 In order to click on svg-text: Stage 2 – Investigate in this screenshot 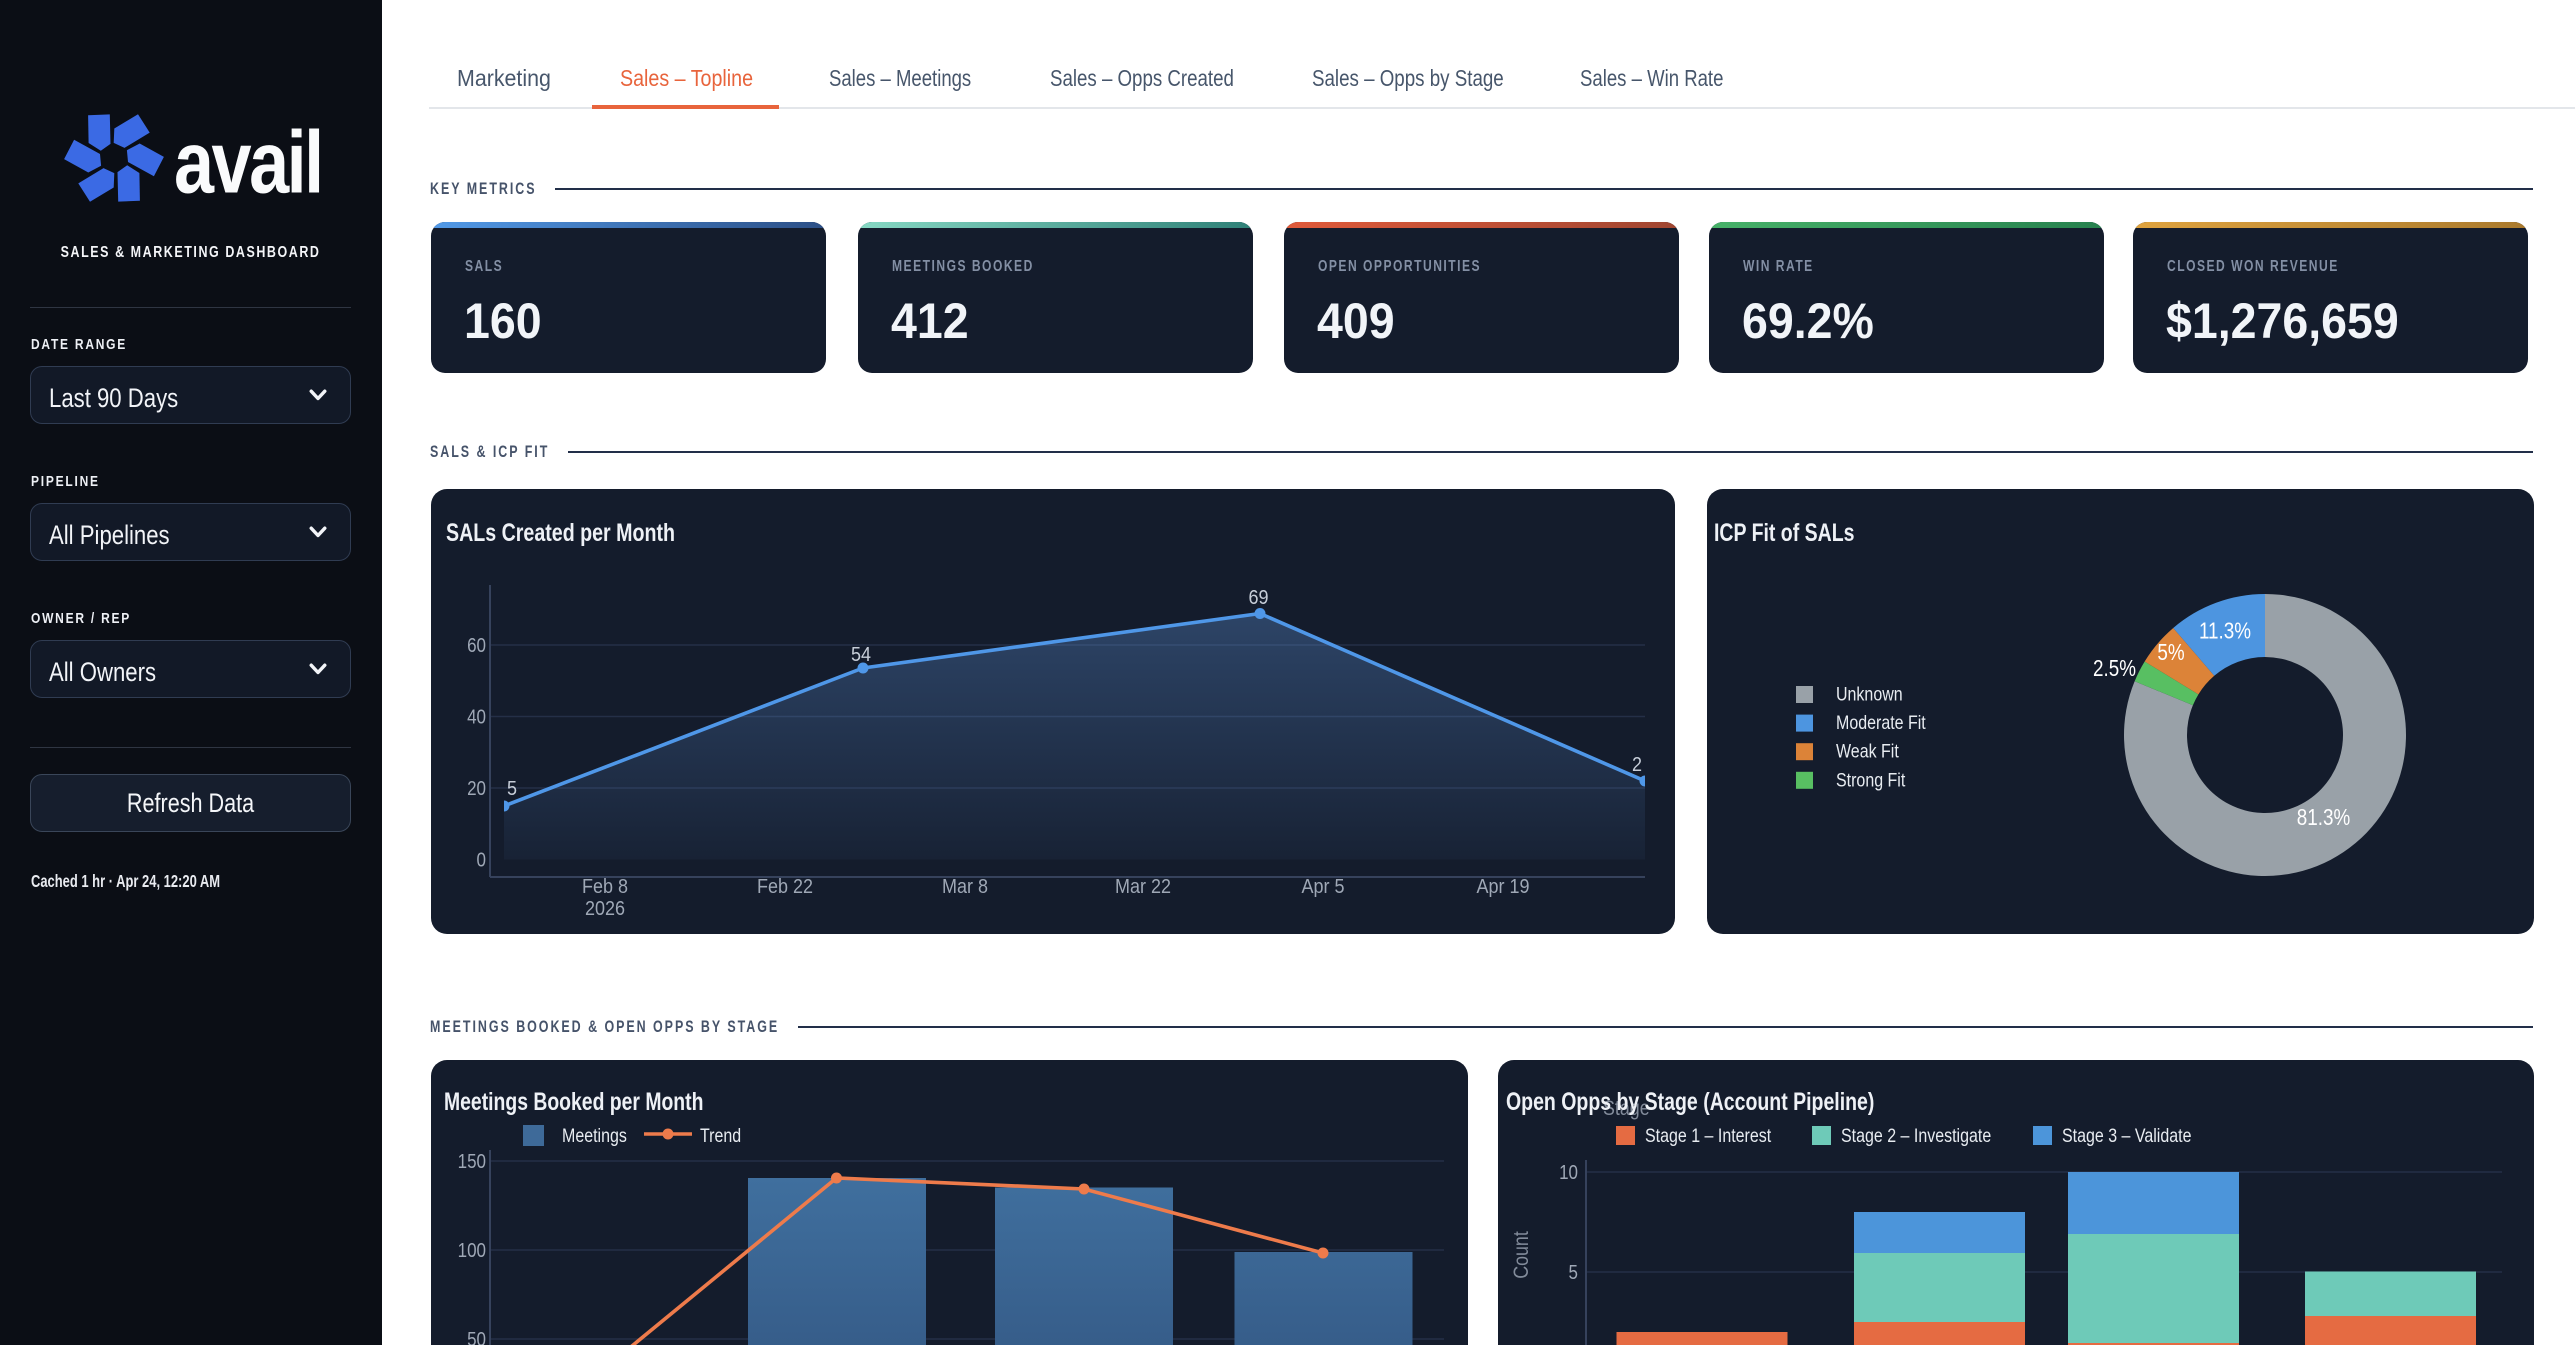, I will do `click(1916, 1136)`.